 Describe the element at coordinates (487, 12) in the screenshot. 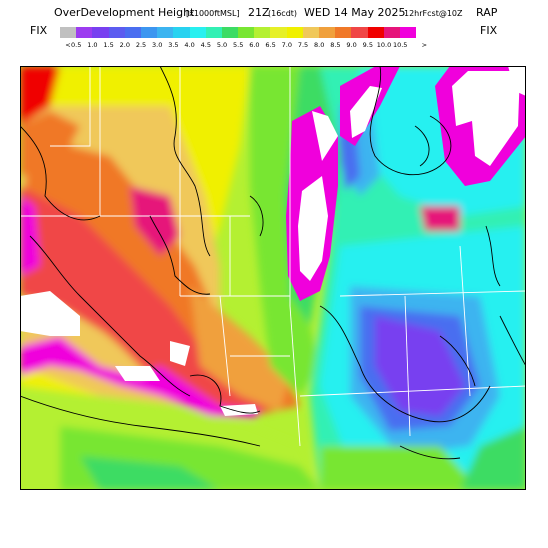

I see `model-name: RAP` at that location.